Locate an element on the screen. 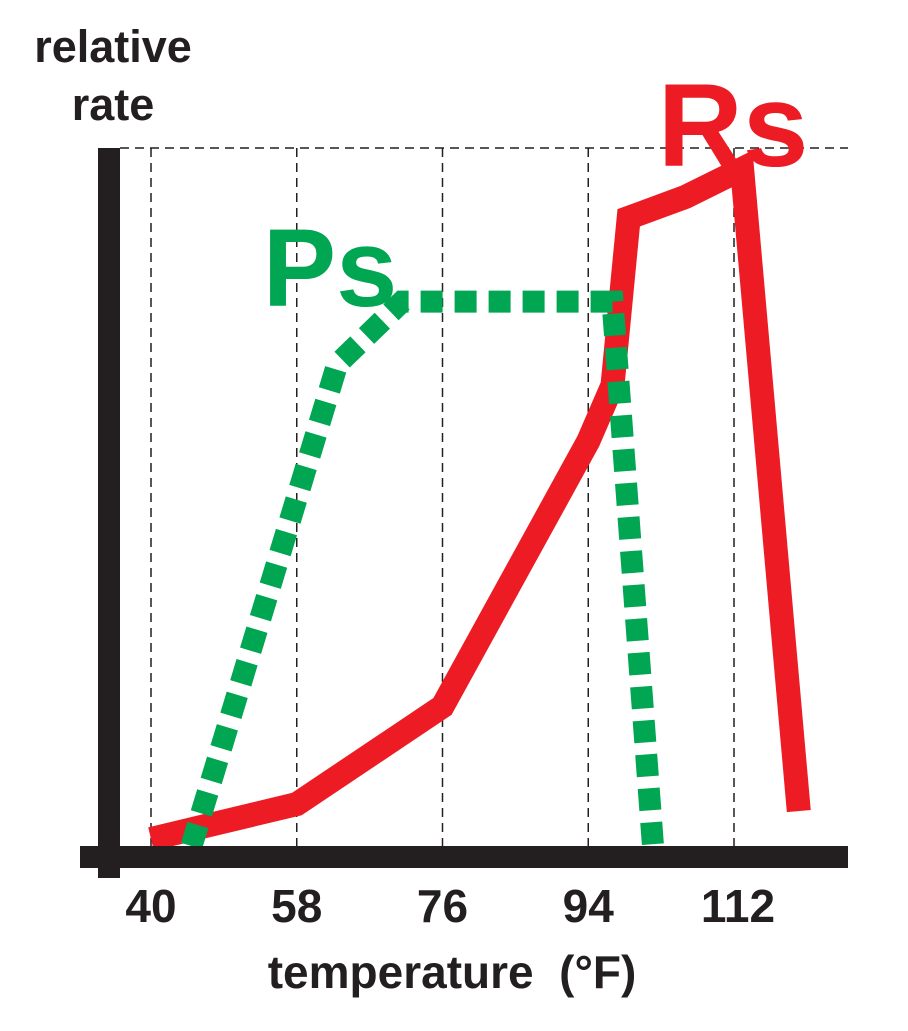 The image size is (908, 1031). x-tick-labels: 40 58 76 94 112 is located at coordinates (450, 906).